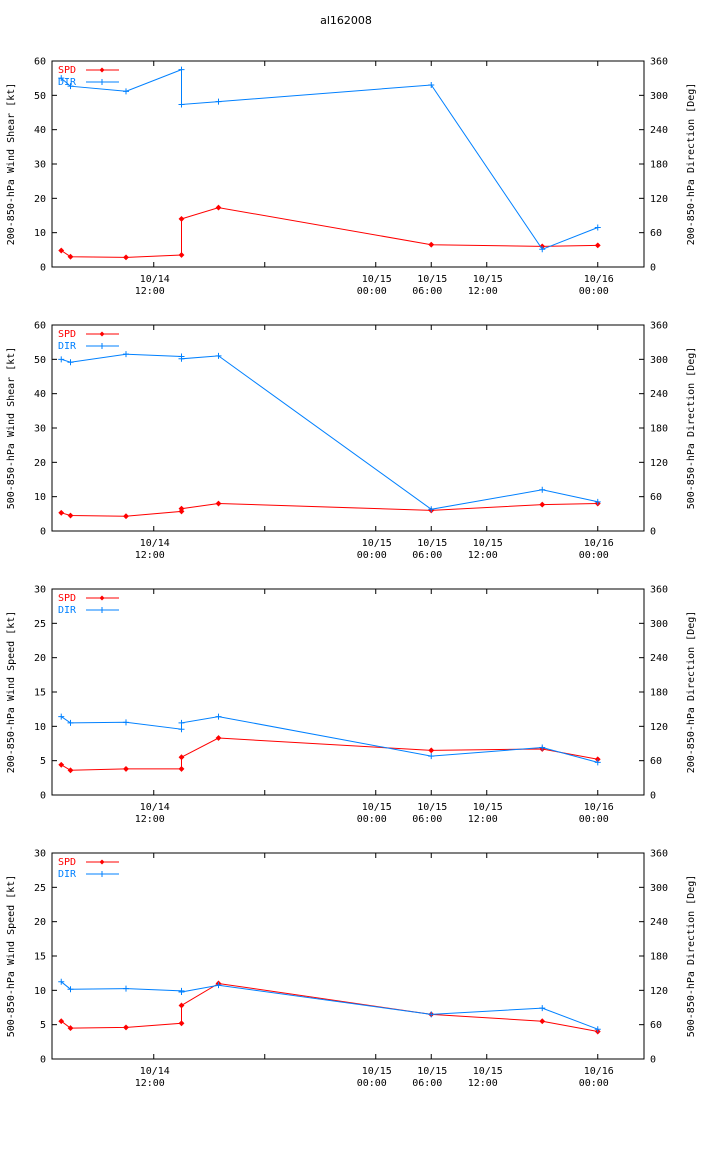 The image size is (704, 1156). What do you see at coordinates (40, 693) in the screenshot?
I see `y-left-tick-label: 15` at bounding box center [40, 693].